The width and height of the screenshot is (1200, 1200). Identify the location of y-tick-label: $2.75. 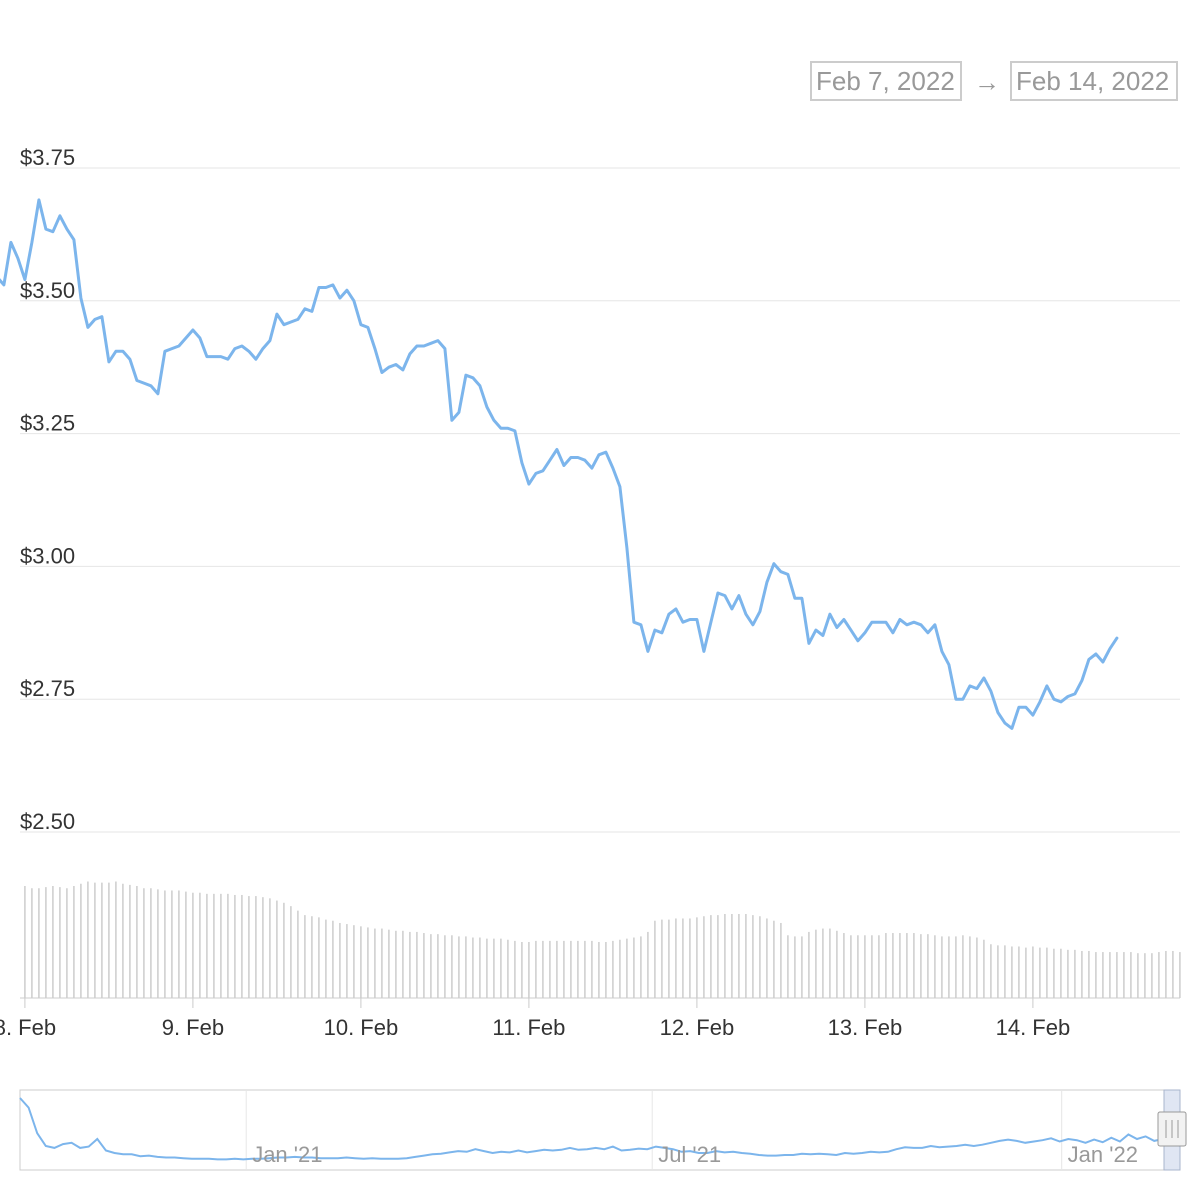
(47, 688).